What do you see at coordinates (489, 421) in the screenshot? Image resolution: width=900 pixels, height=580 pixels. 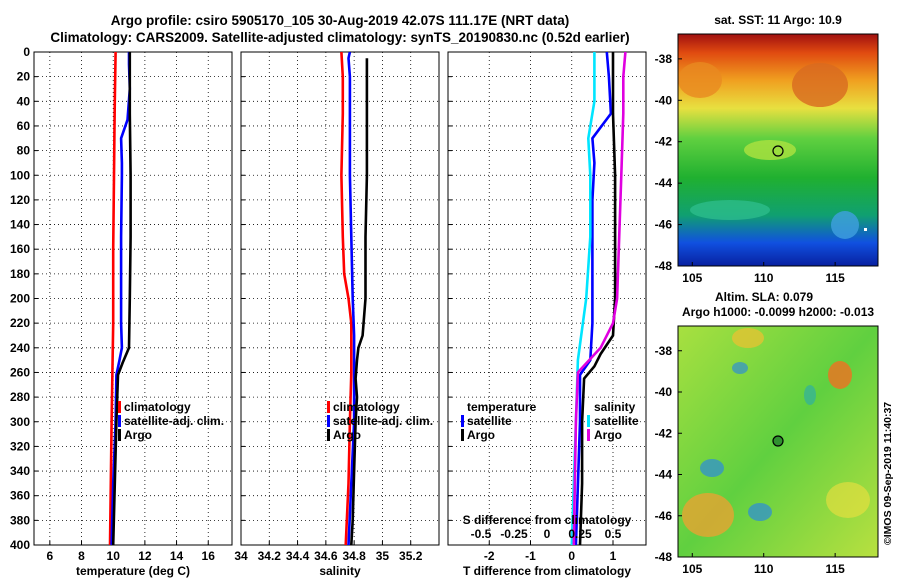 I see `legend-label-t-satellite: satellite` at bounding box center [489, 421].